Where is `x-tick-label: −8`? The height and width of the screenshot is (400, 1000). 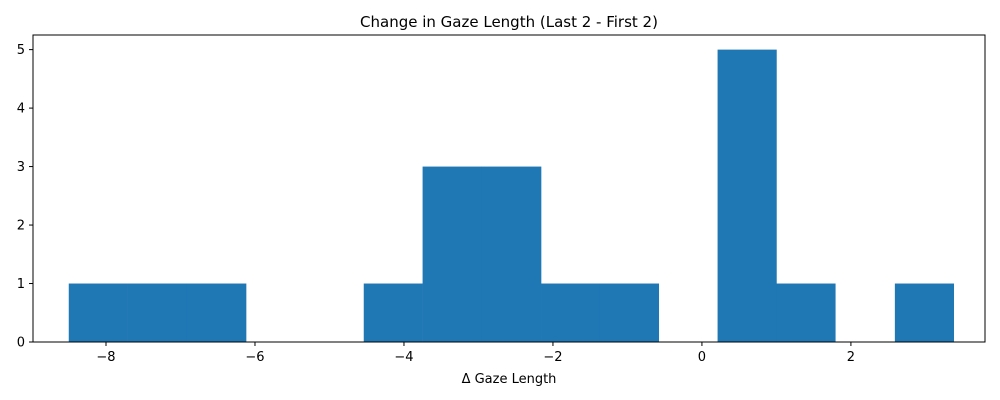
x-tick-label: −8 is located at coordinates (105, 357).